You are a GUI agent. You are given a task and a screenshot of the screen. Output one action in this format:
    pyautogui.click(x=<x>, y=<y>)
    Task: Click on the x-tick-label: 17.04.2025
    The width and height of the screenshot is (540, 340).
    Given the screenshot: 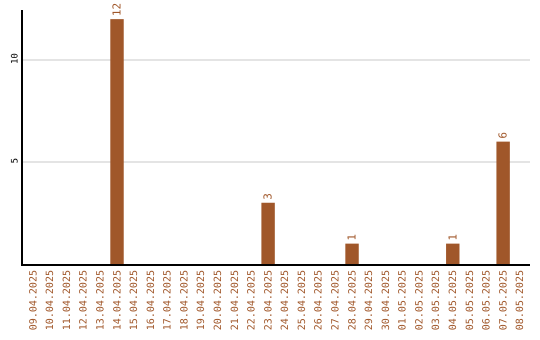 What is the action you would take?
    pyautogui.click(x=168, y=300)
    